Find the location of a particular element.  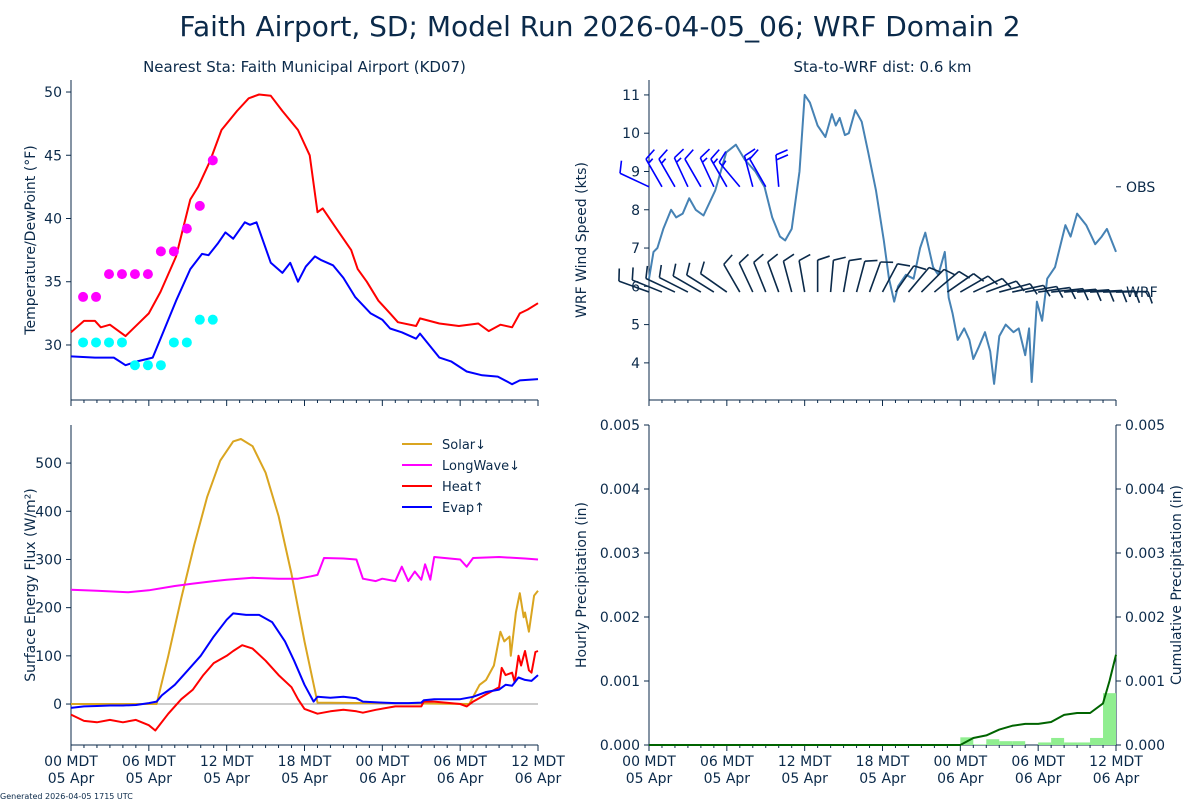

x-tick-label: 18 MDT is located at coordinates (305, 762).